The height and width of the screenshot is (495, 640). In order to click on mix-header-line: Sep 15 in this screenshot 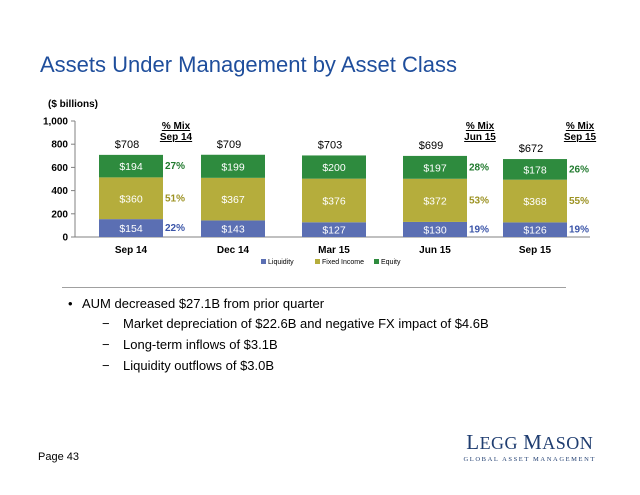, I will do `click(580, 137)`.